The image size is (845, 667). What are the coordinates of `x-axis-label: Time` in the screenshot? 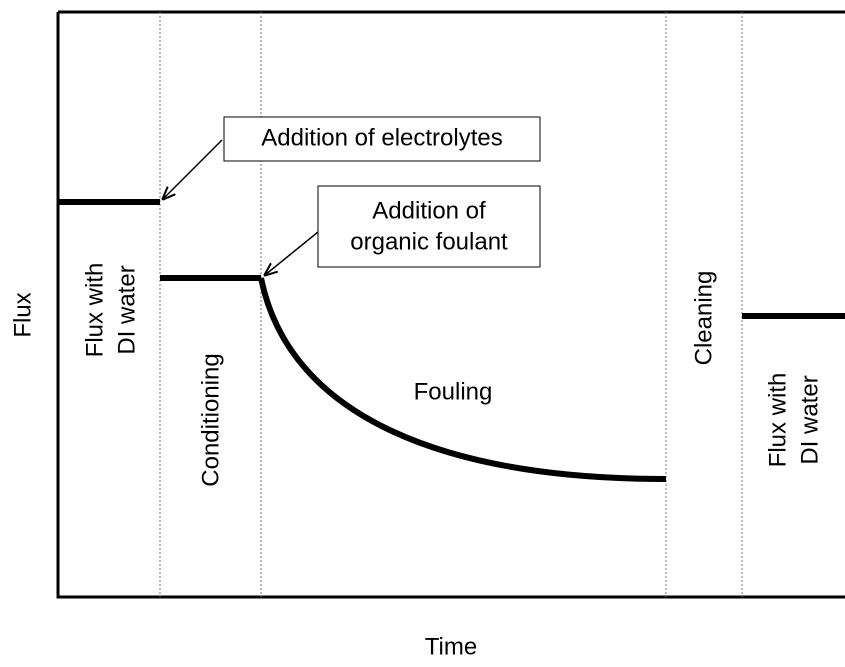 It's located at (451, 646).